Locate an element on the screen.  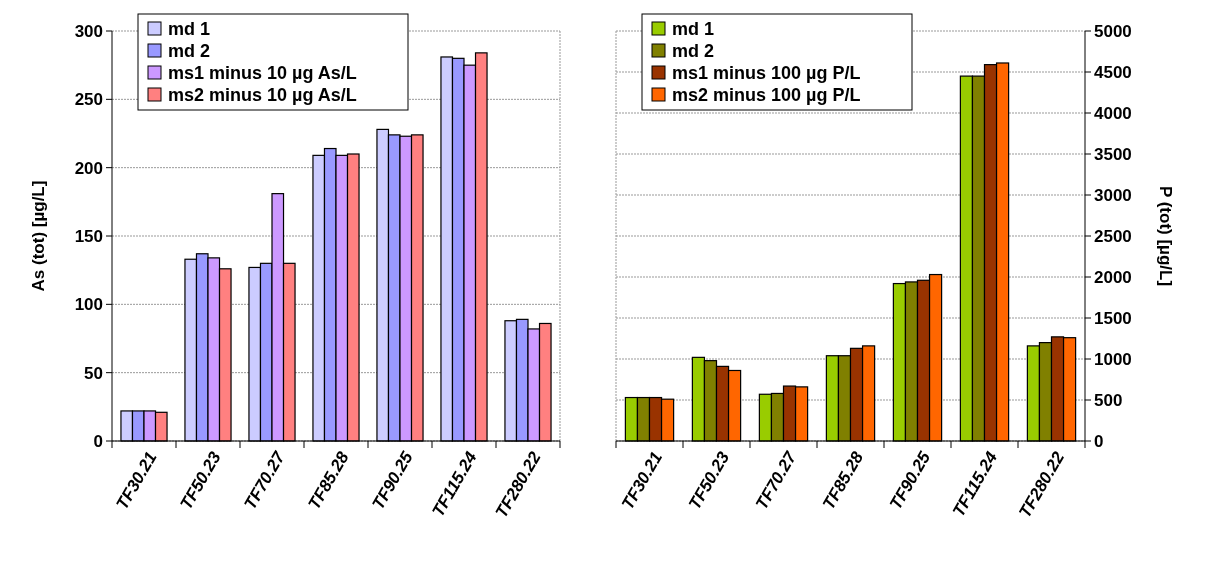
y-tick-label: 200 is located at coordinates (88, 168).